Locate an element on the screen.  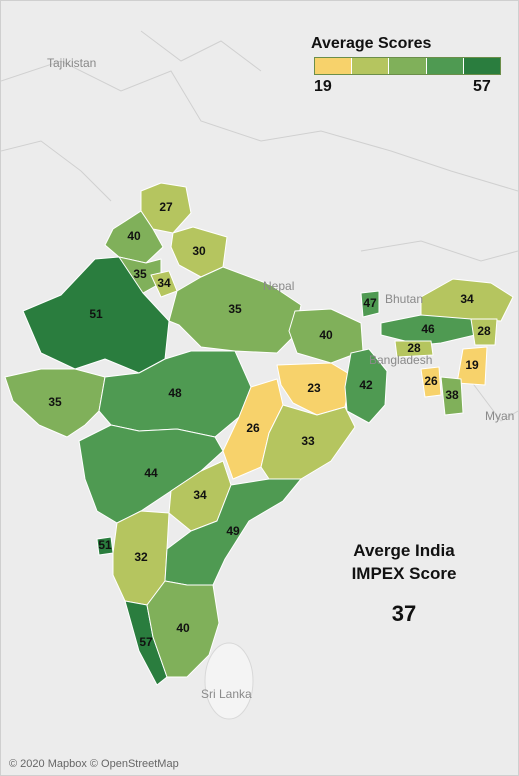
state-label-manipur: 19 is located at coordinates (472, 365).